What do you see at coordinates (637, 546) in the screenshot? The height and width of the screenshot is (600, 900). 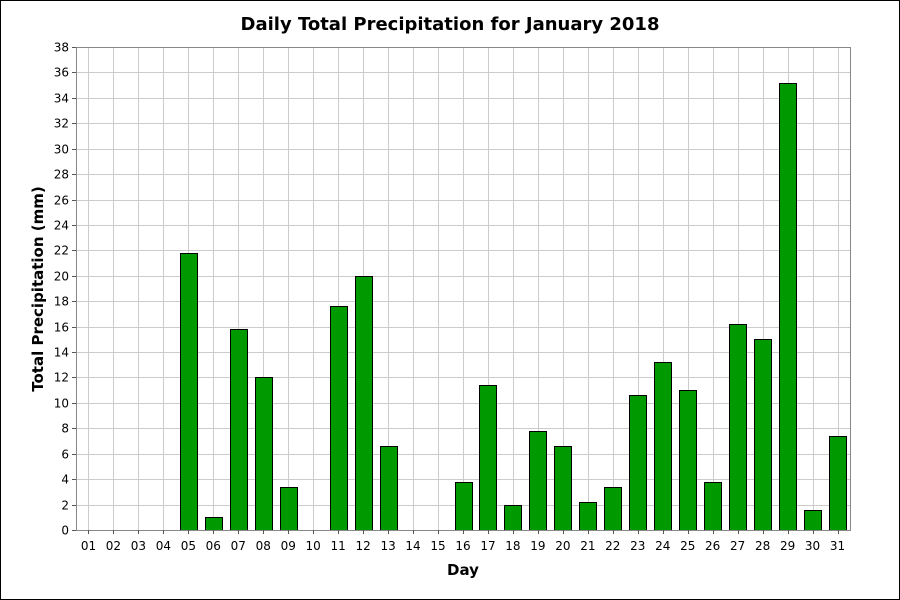 I see `x-tick-label: 23` at bounding box center [637, 546].